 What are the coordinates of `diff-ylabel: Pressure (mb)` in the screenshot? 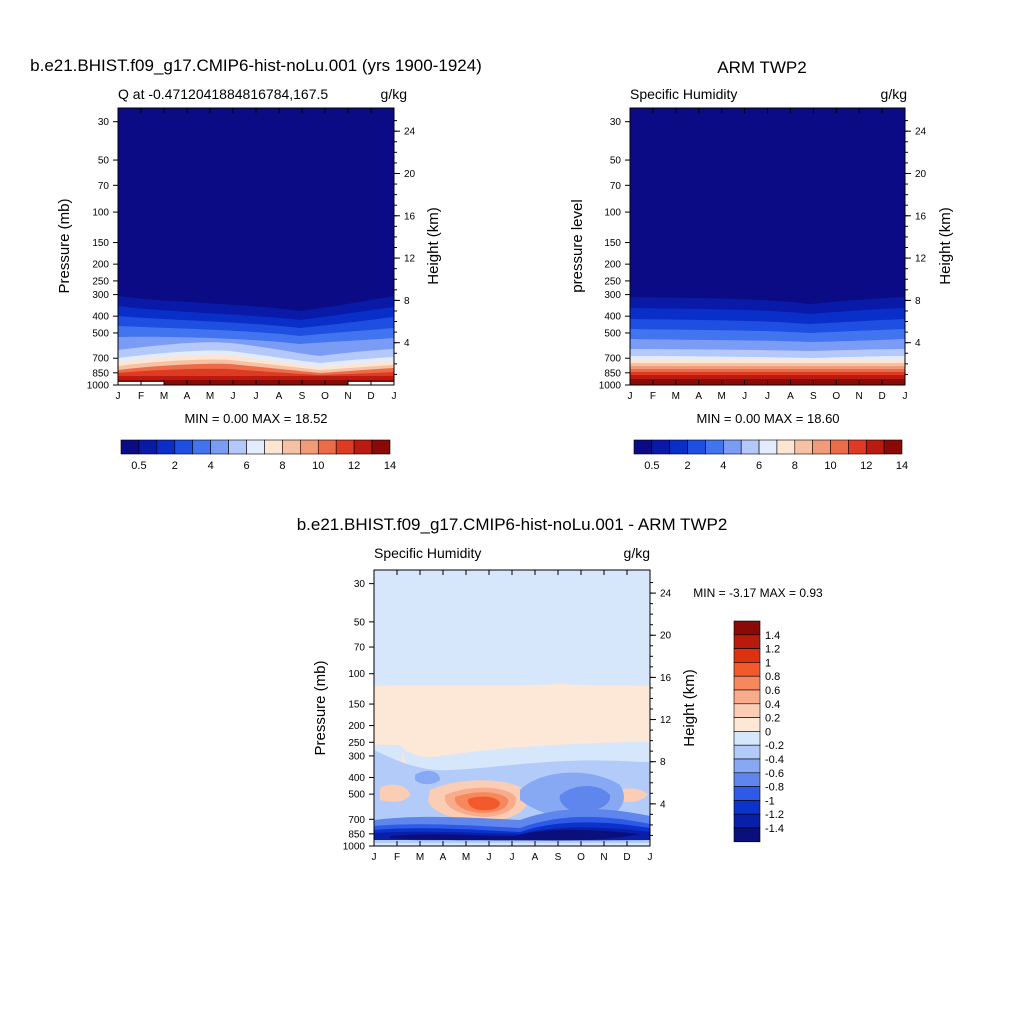 It's located at (320, 707).